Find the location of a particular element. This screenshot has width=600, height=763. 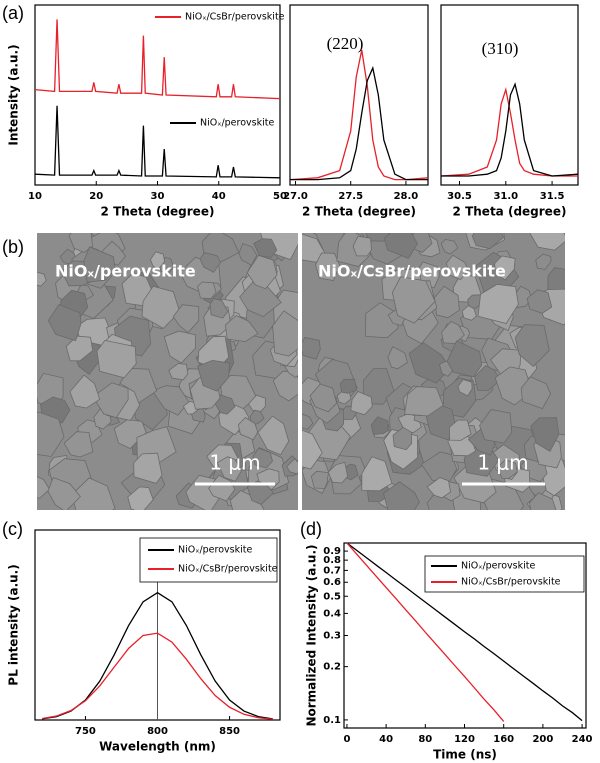

y-axis-label: PL intensity (a.u.) is located at coordinates (14, 624).